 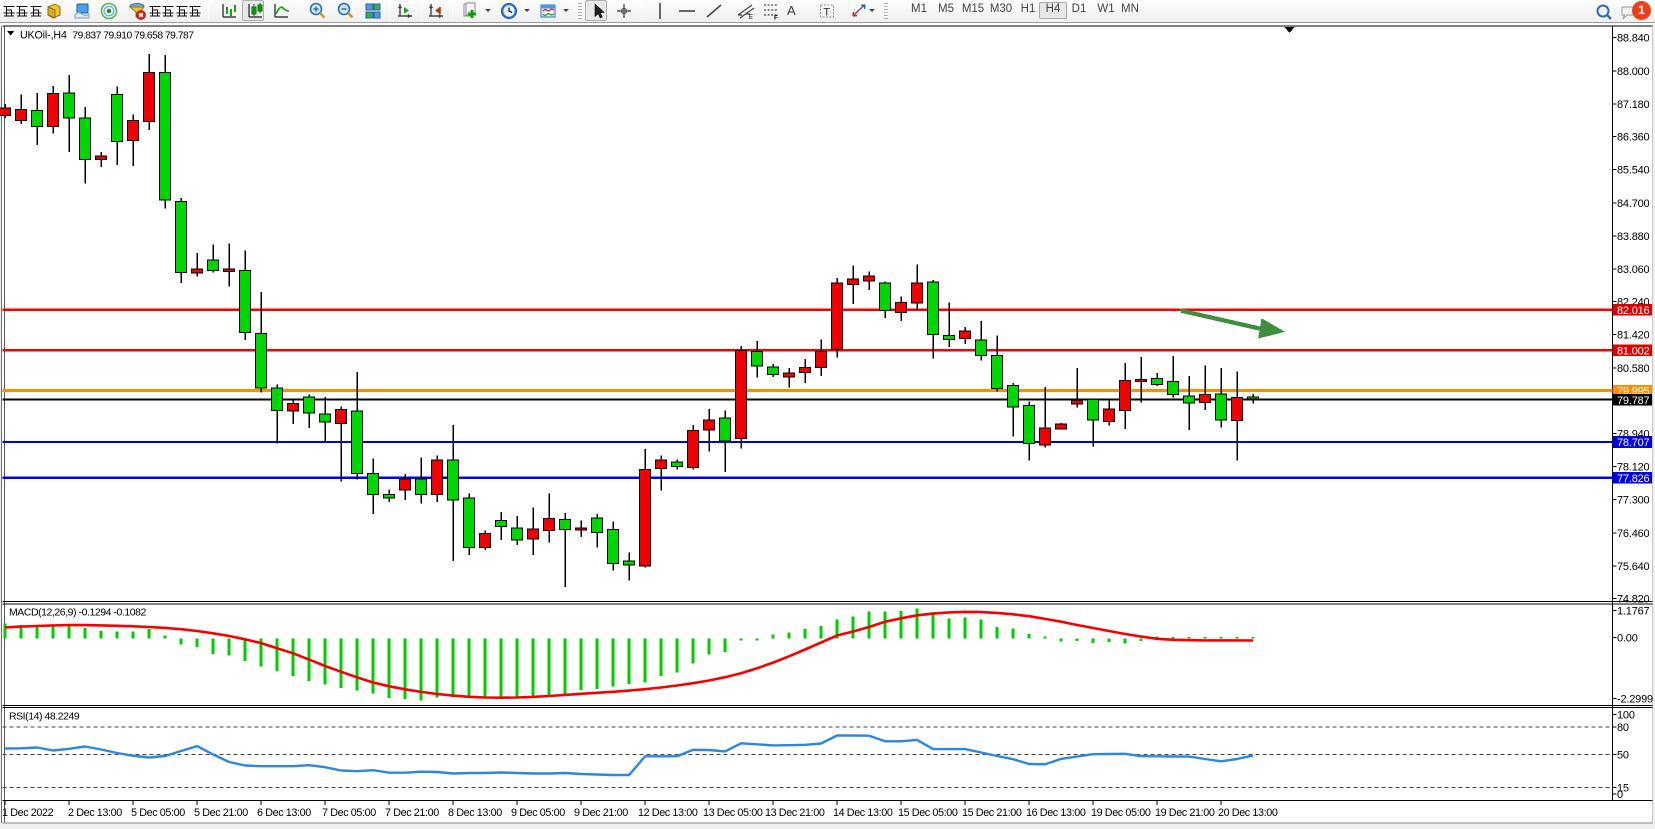 I want to click on svg-text: F, so click(x=776, y=18).